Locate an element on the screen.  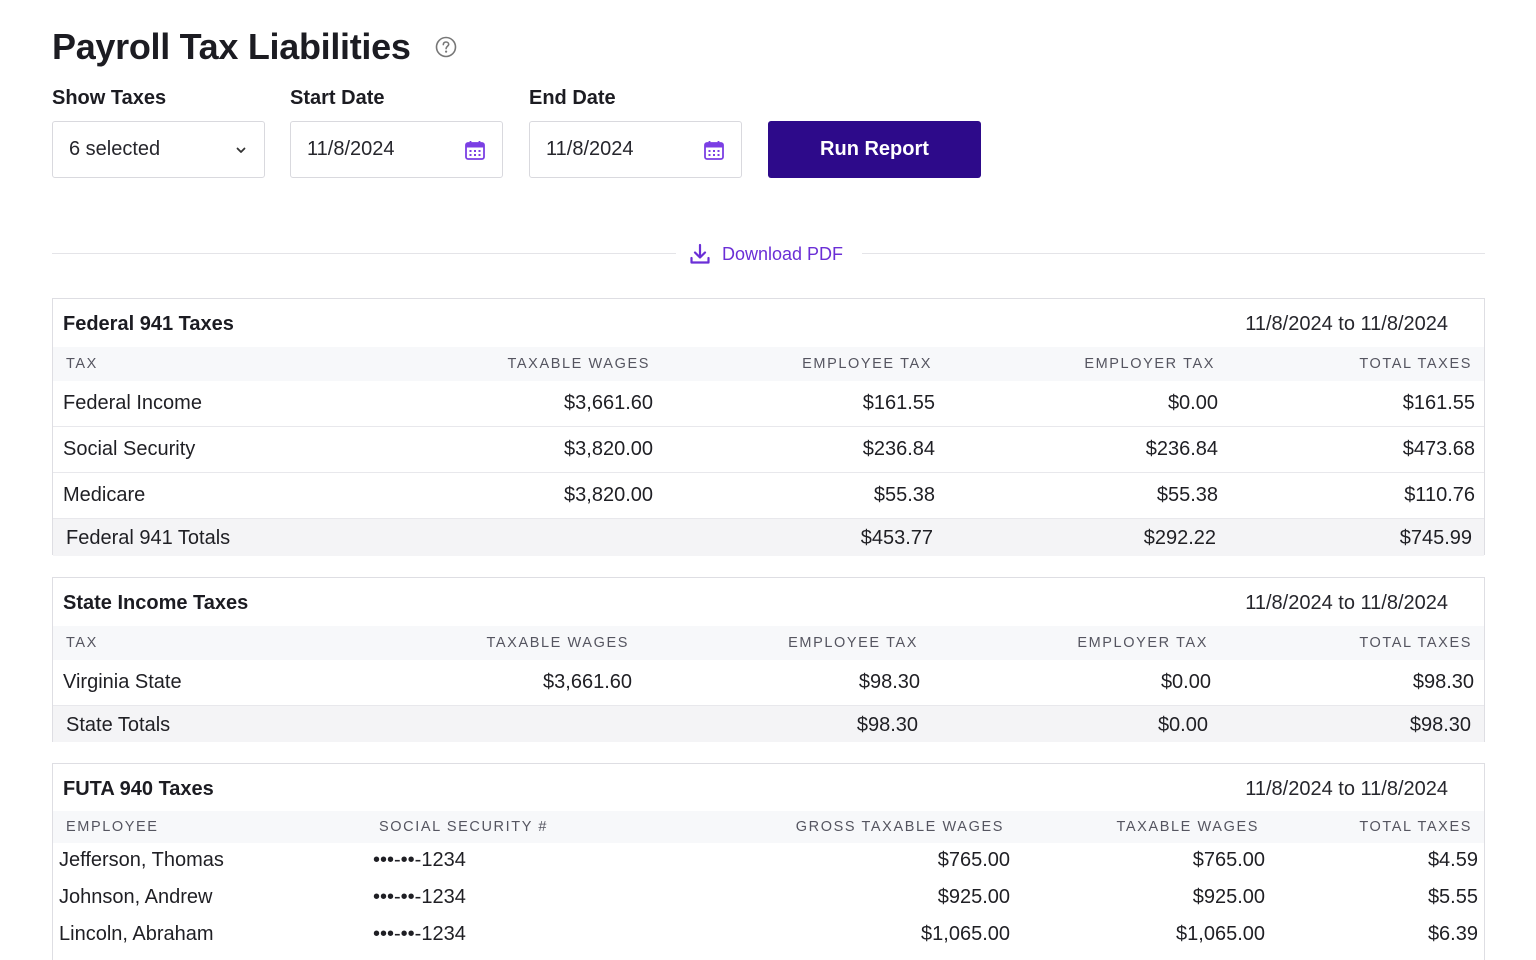
table-cell: $110.76 is located at coordinates (1439, 495).